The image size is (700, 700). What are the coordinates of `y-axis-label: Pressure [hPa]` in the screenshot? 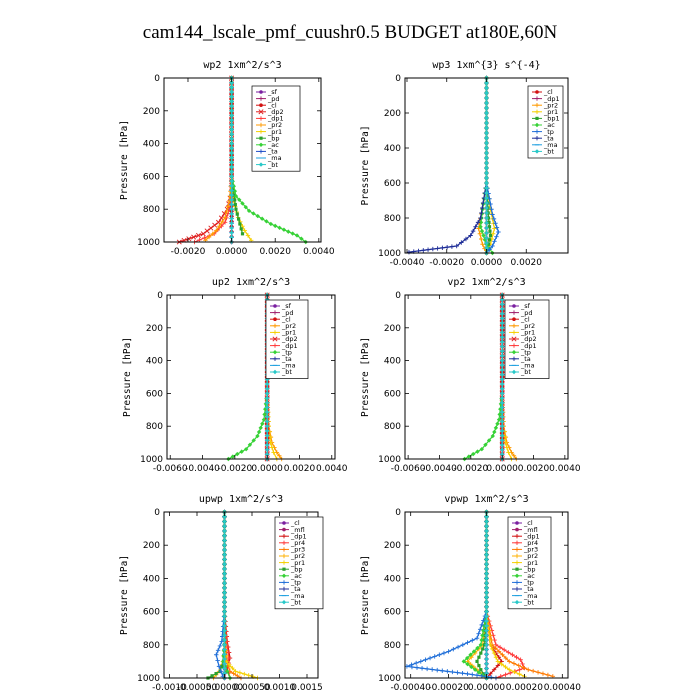 It's located at (365, 165).